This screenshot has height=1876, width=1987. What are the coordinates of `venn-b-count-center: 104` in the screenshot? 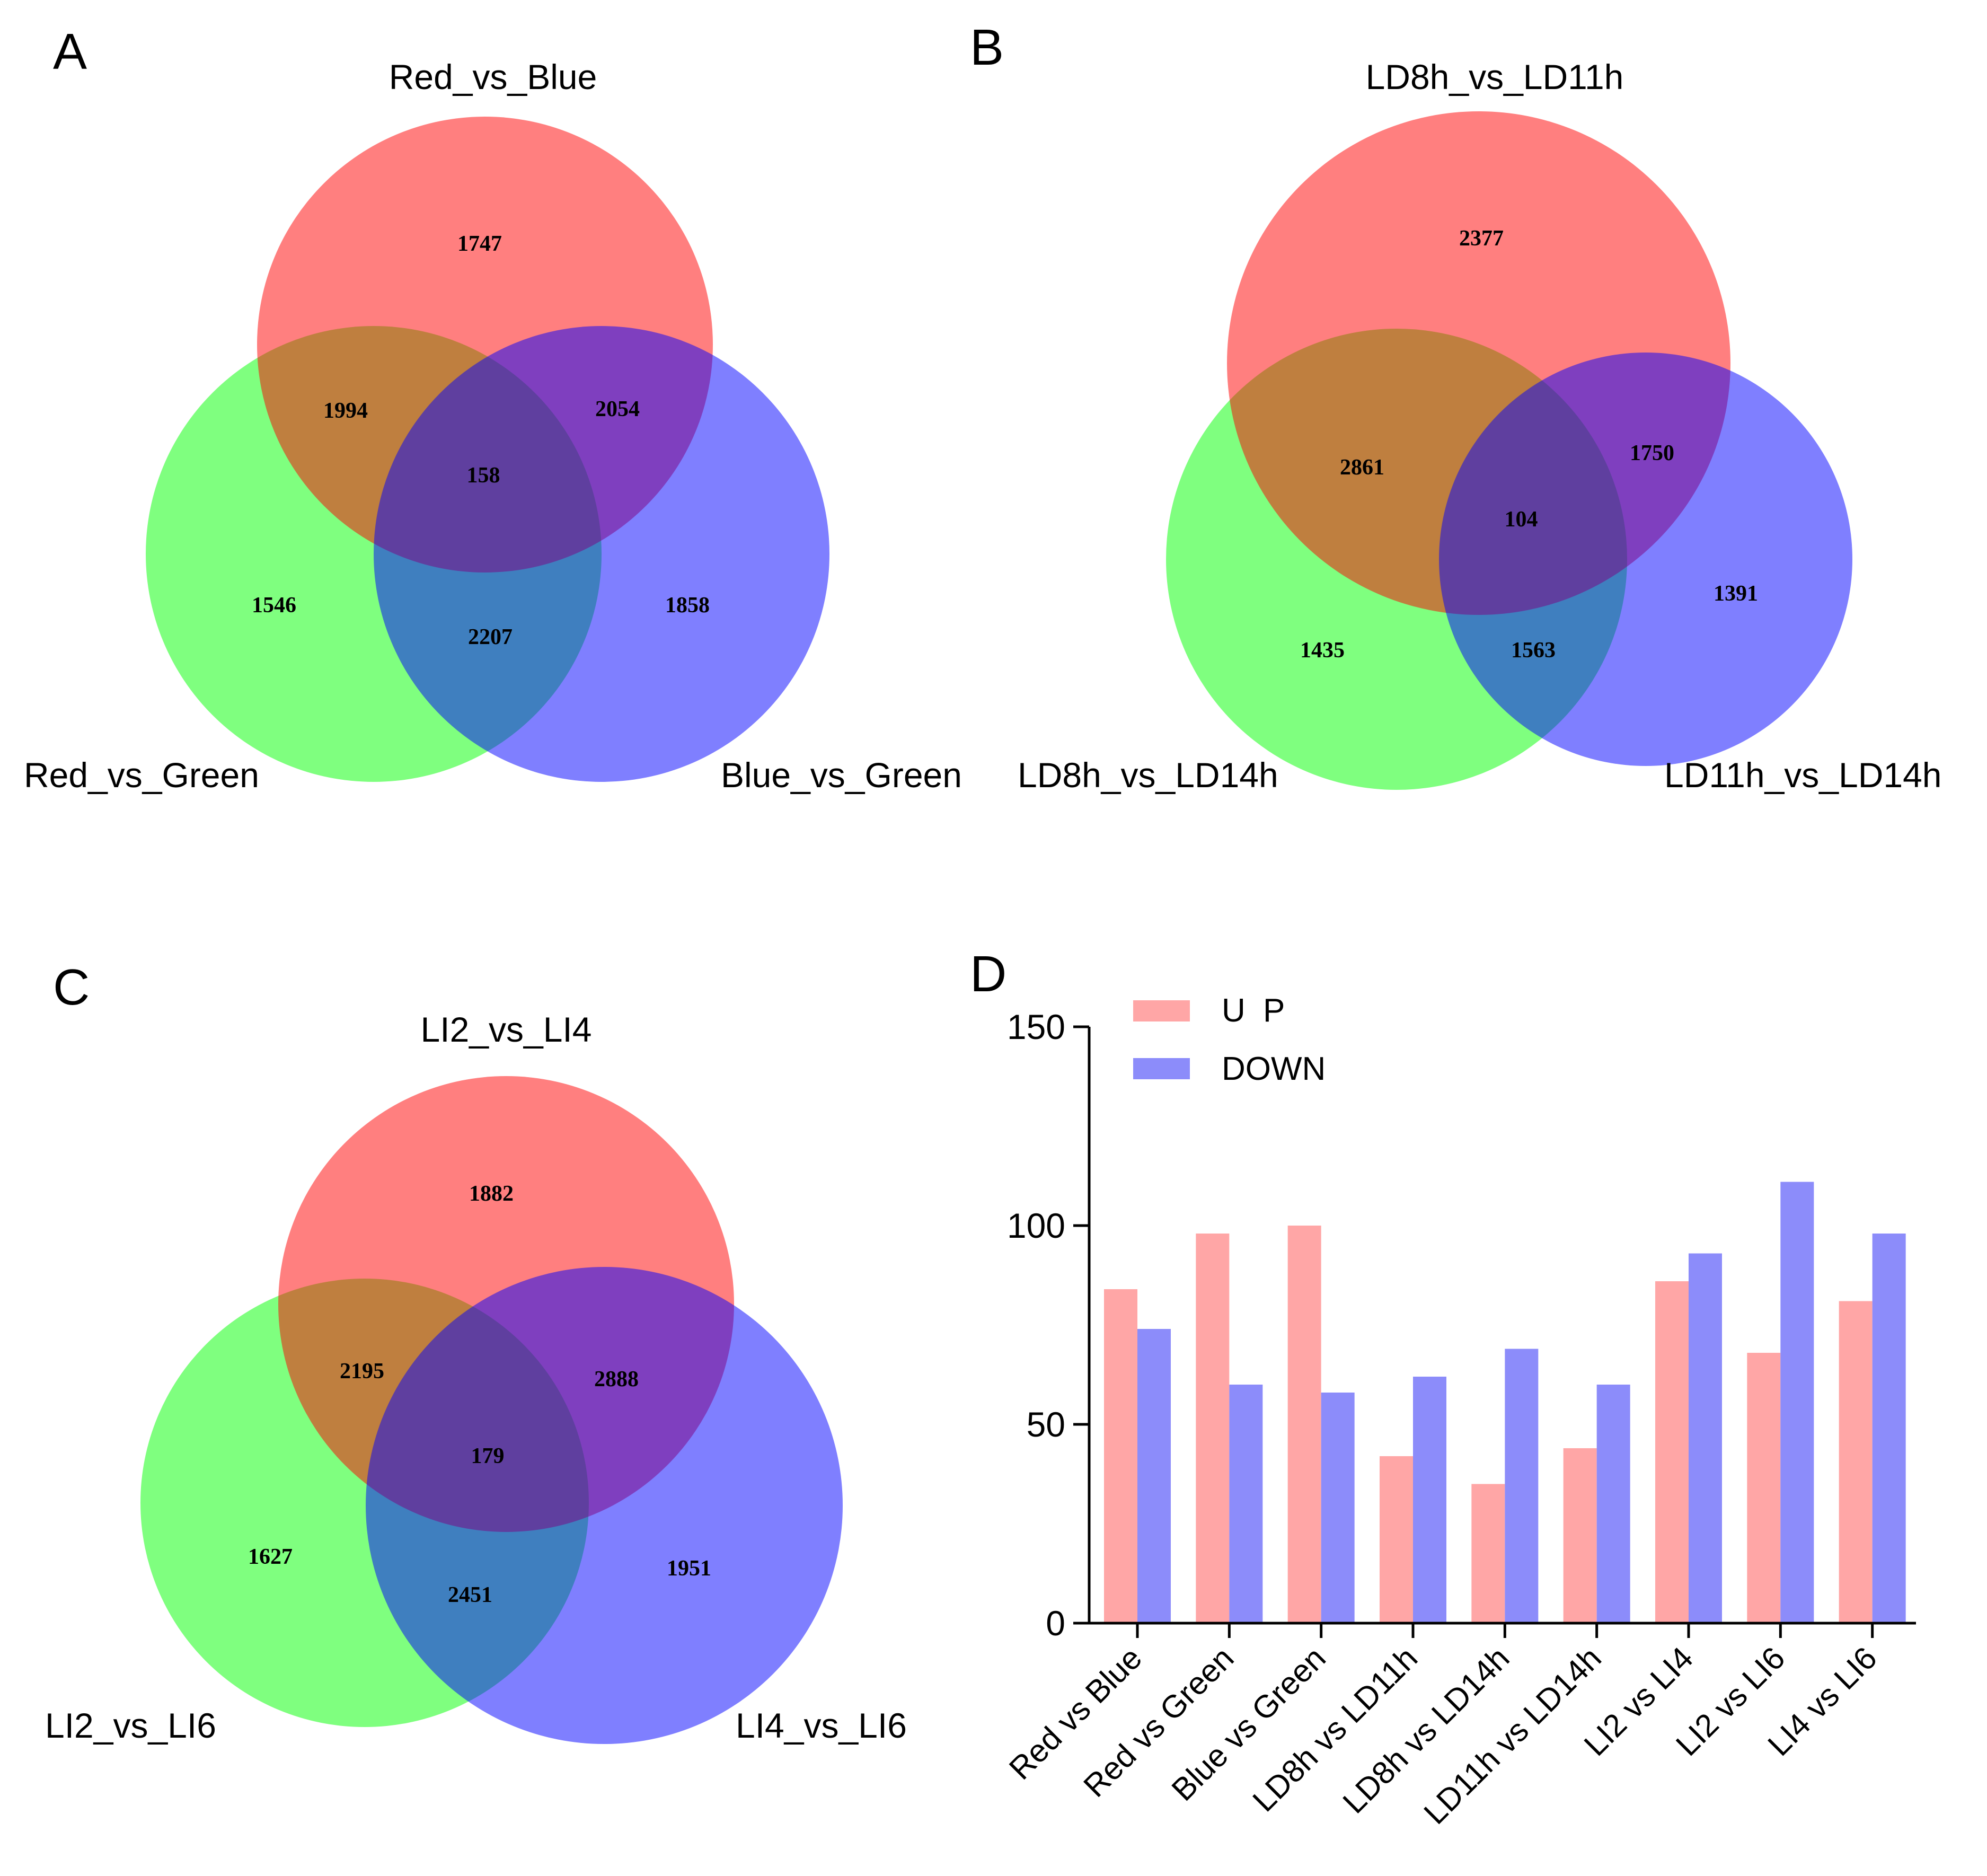 It's located at (1522, 519).